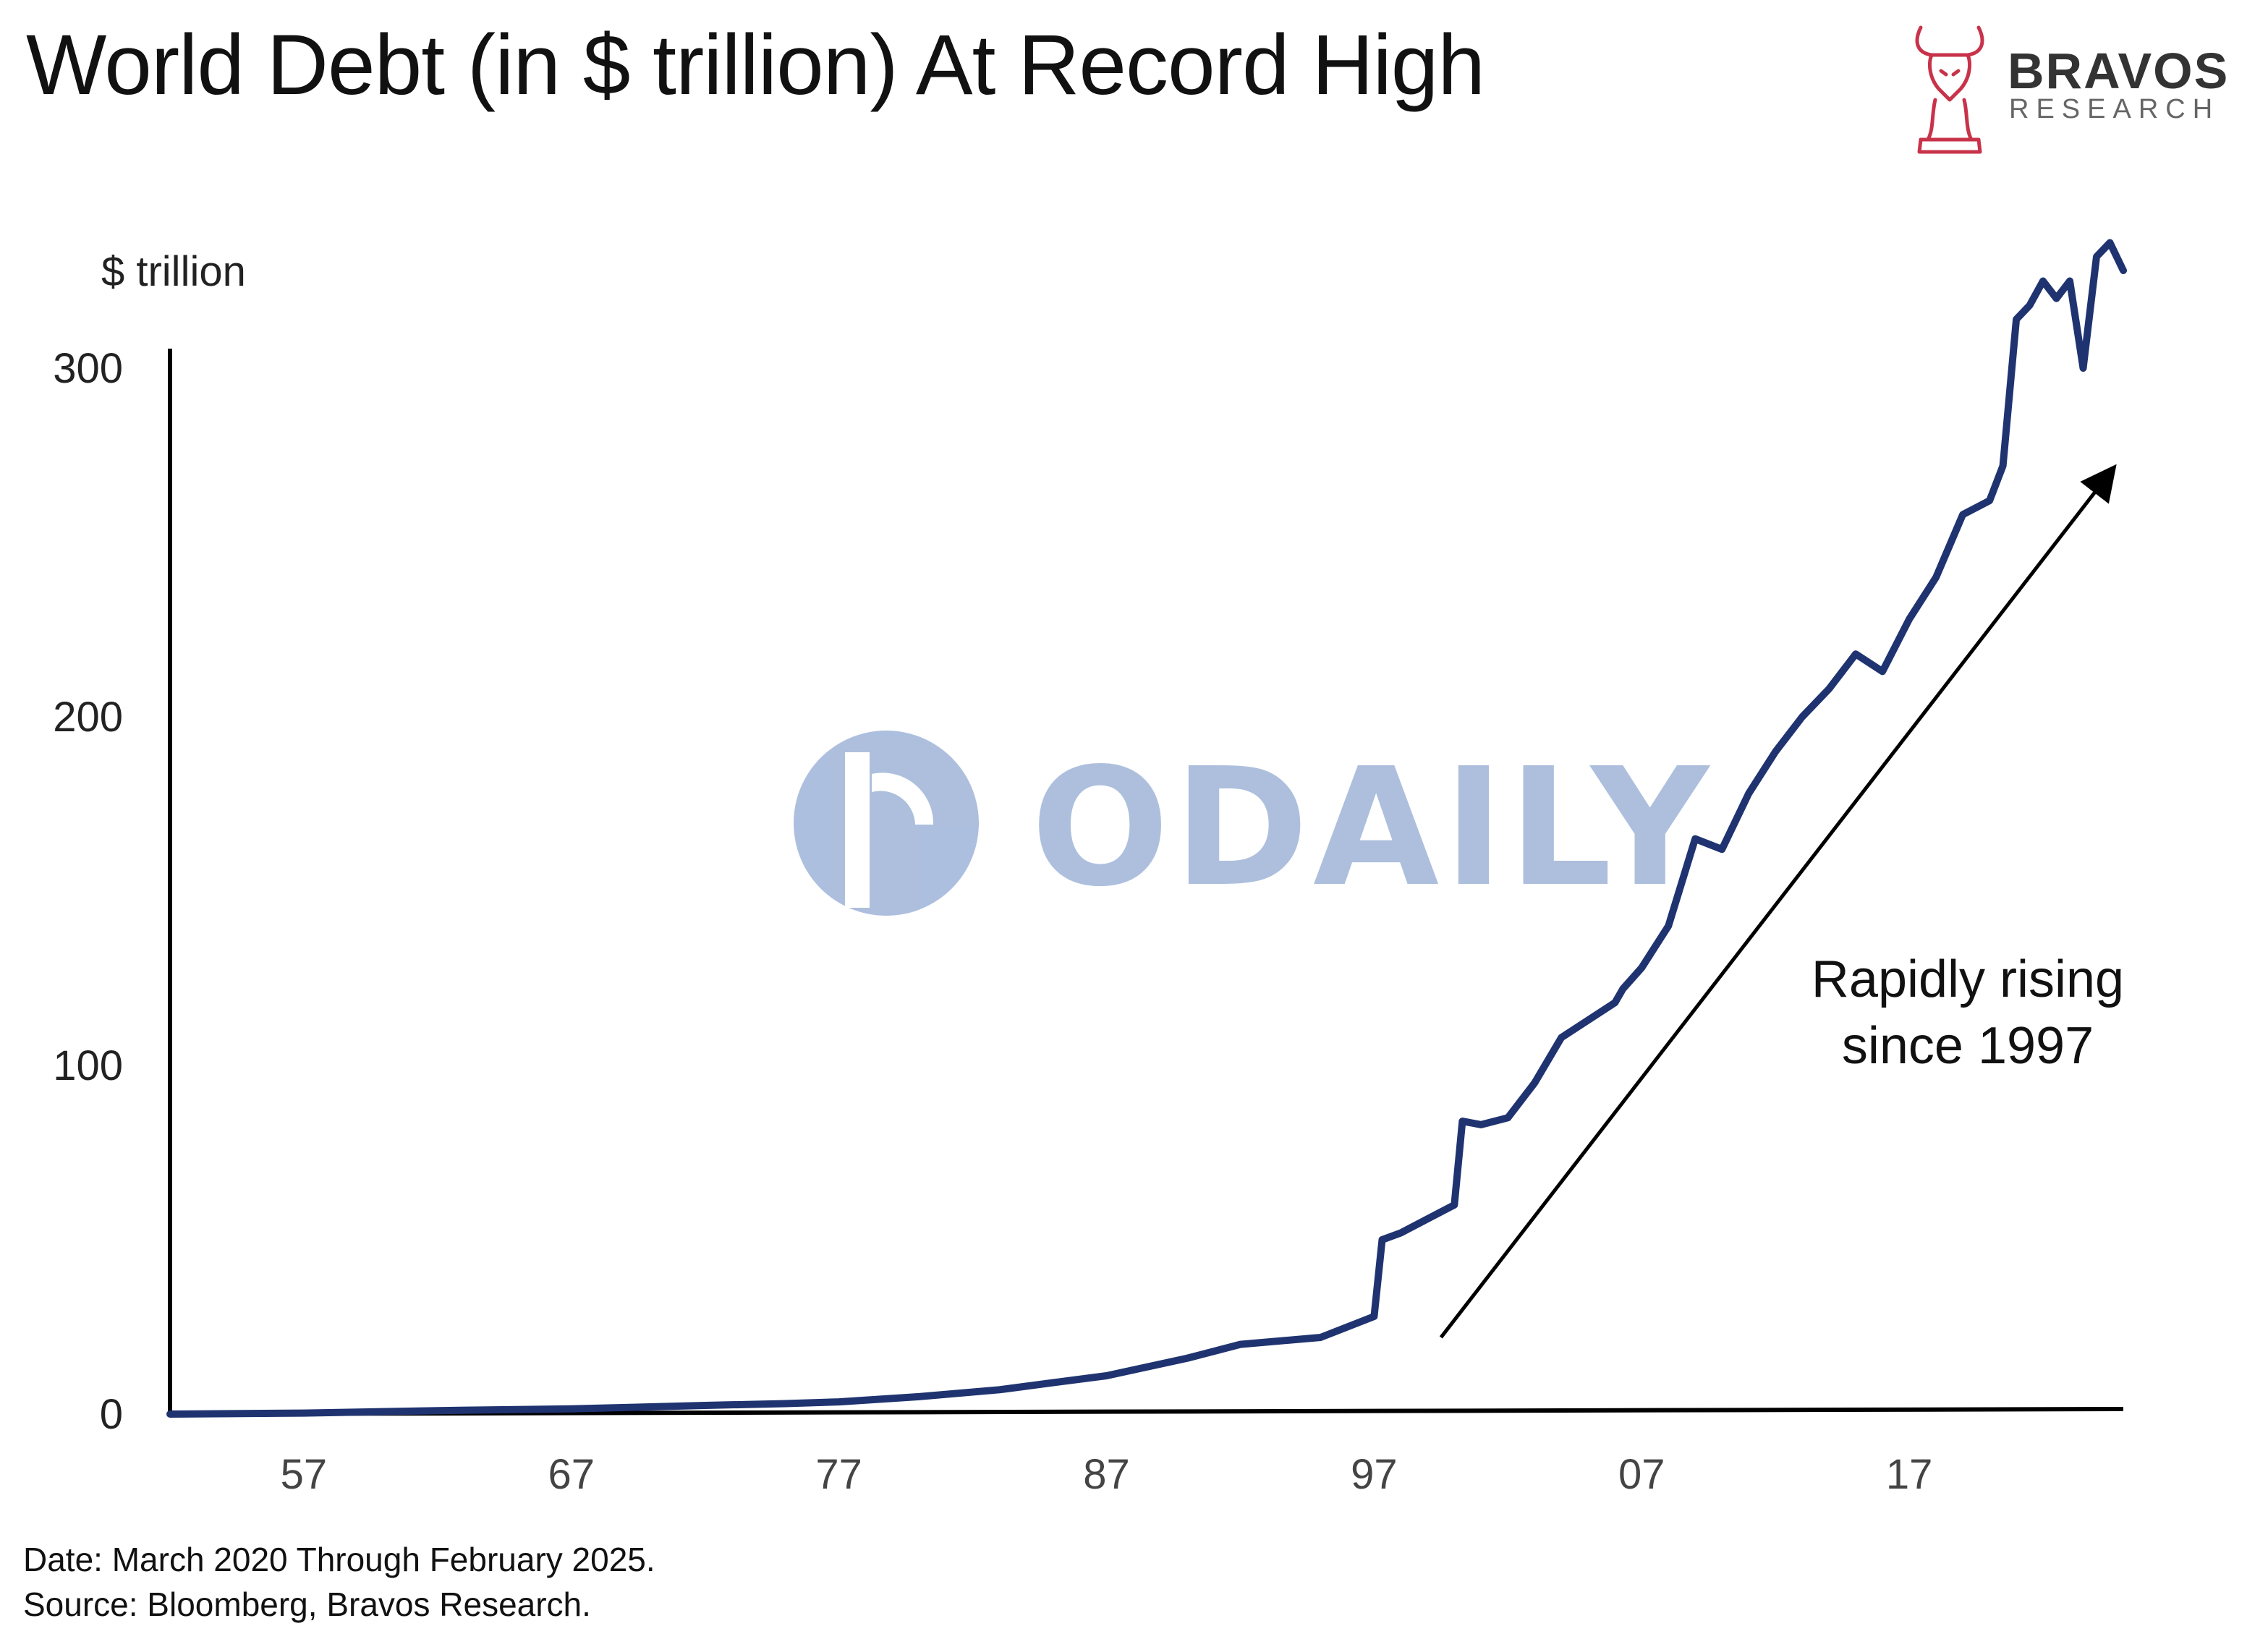 The height and width of the screenshot is (1647, 2268). I want to click on x-tick-label: 17, so click(1909, 1474).